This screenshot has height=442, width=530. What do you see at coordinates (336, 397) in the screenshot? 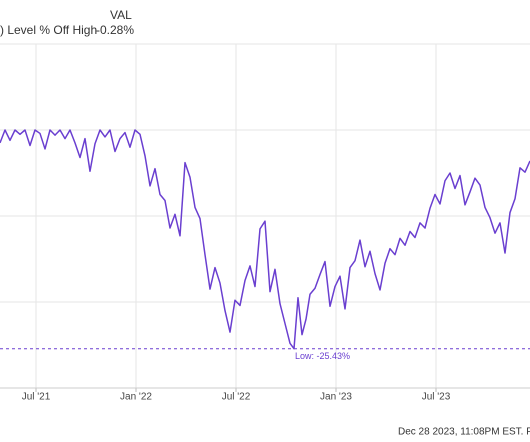
I see `x-tick-label: Jan '23` at bounding box center [336, 397].